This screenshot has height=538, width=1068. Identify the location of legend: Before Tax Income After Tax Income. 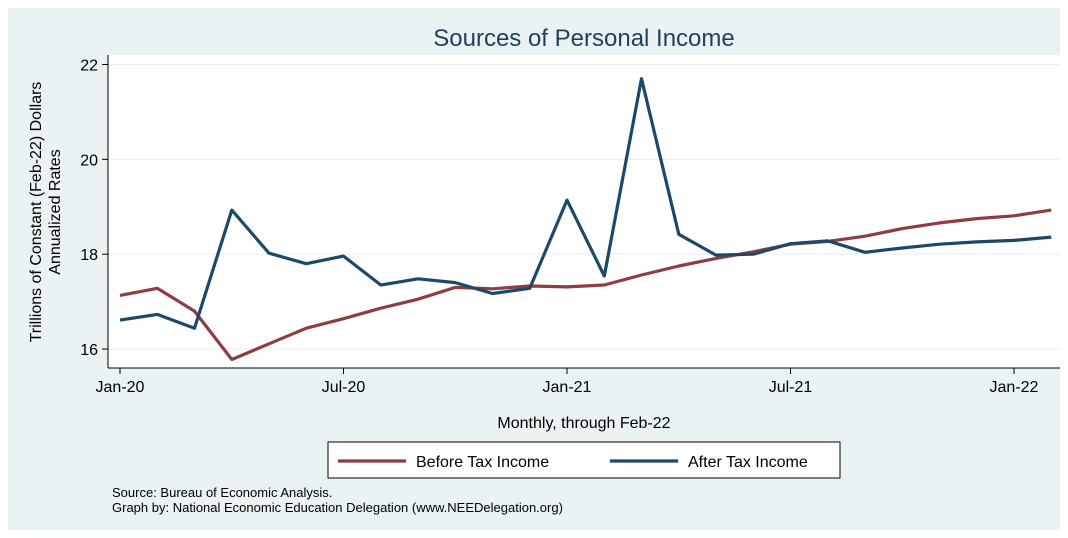
(584, 460).